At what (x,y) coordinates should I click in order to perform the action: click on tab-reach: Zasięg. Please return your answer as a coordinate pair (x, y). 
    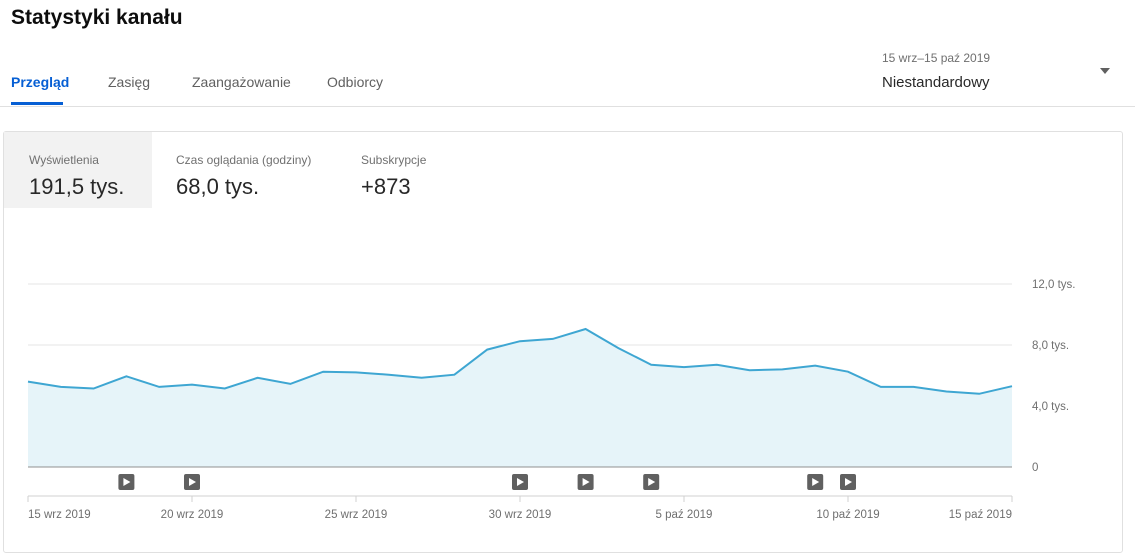
    Looking at the image, I should click on (129, 82).